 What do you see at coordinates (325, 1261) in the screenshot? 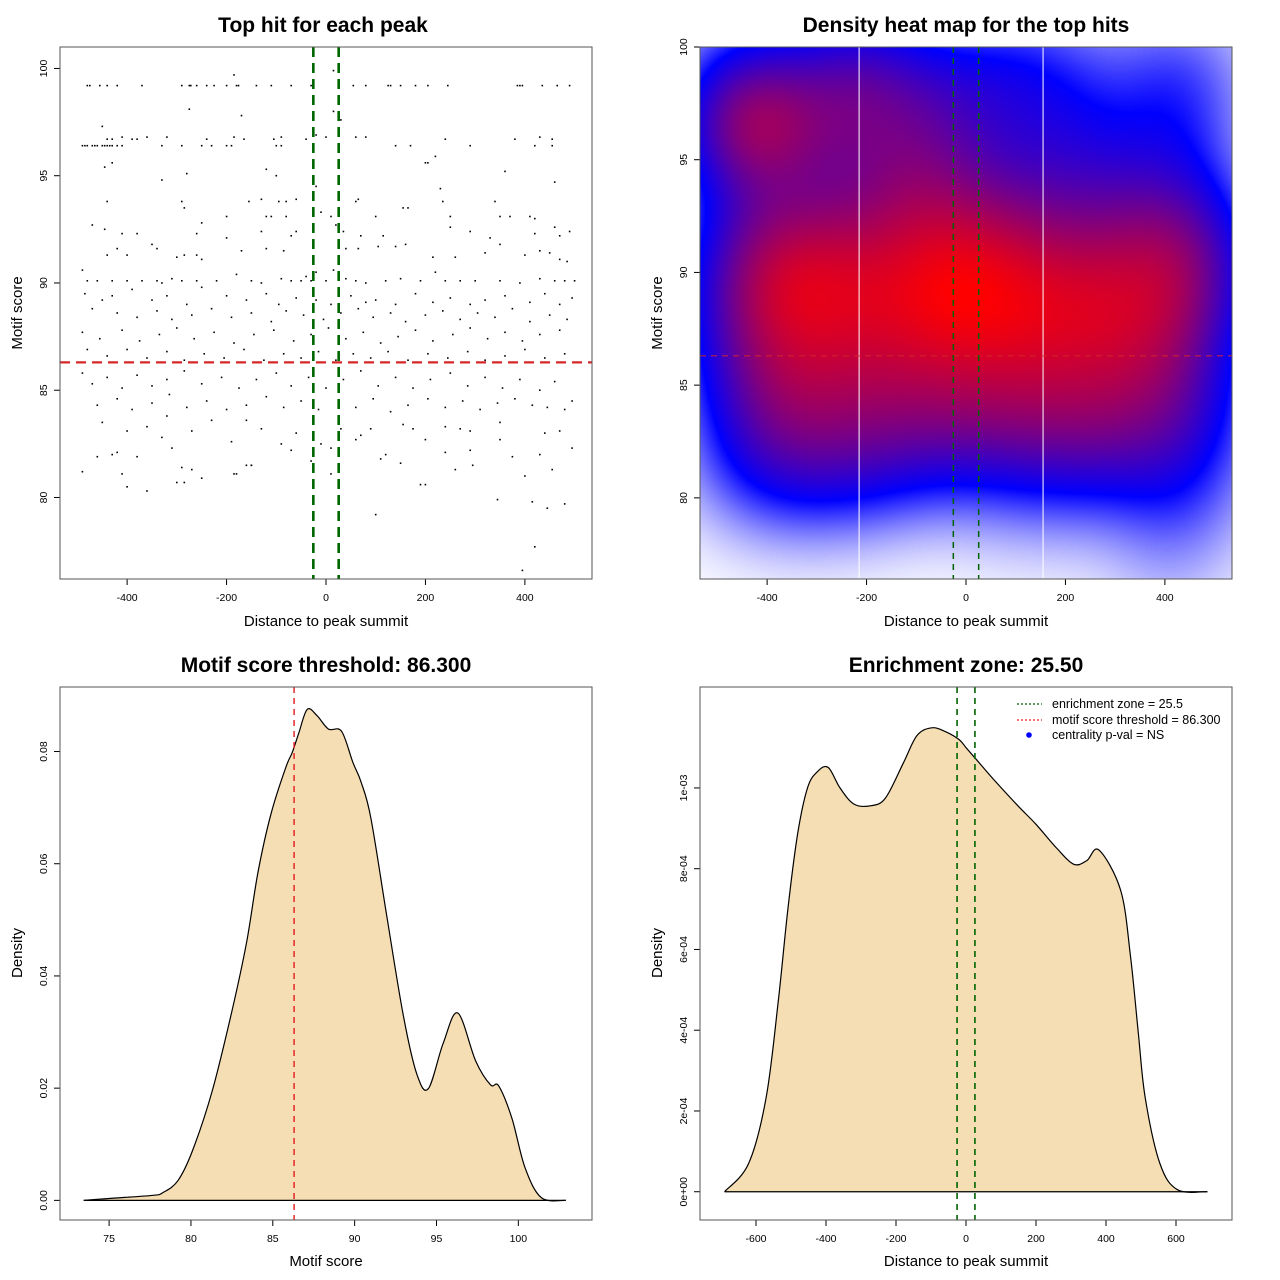
I see `score-density-xlabel: Motif score` at bounding box center [325, 1261].